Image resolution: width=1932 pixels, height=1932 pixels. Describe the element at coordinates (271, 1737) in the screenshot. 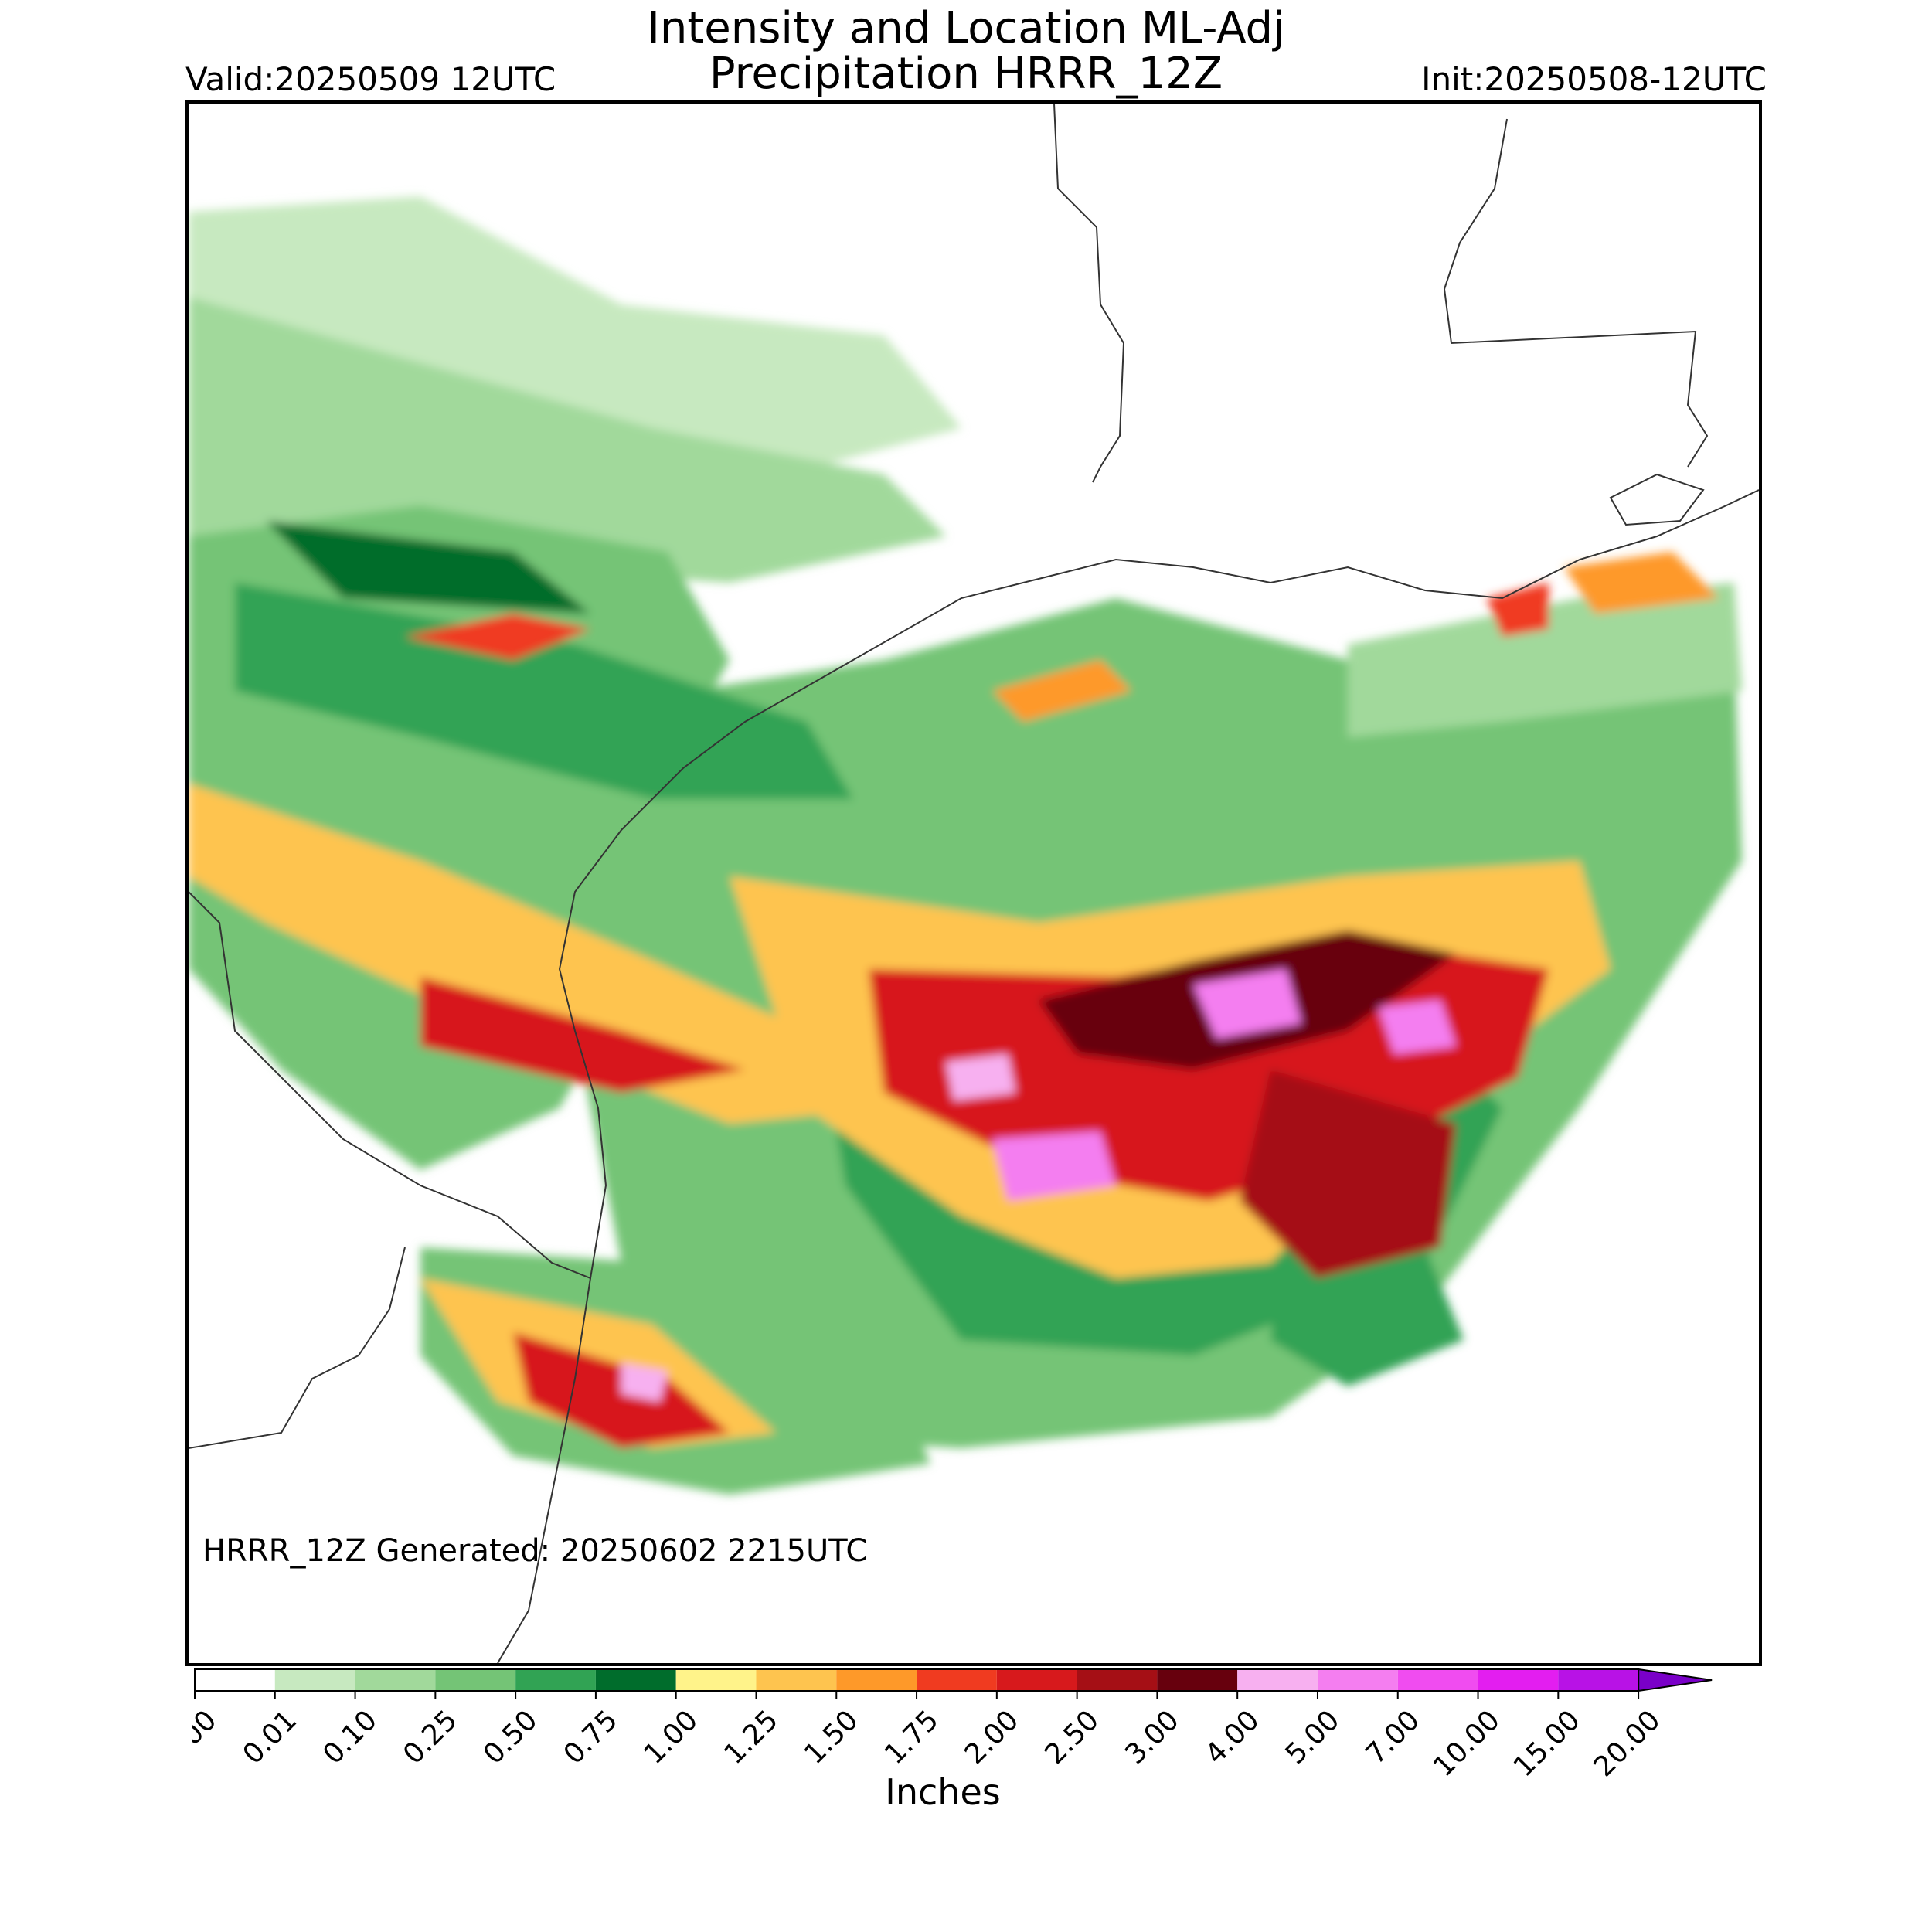

I see `colorbar-tick-label: 0.01` at that location.